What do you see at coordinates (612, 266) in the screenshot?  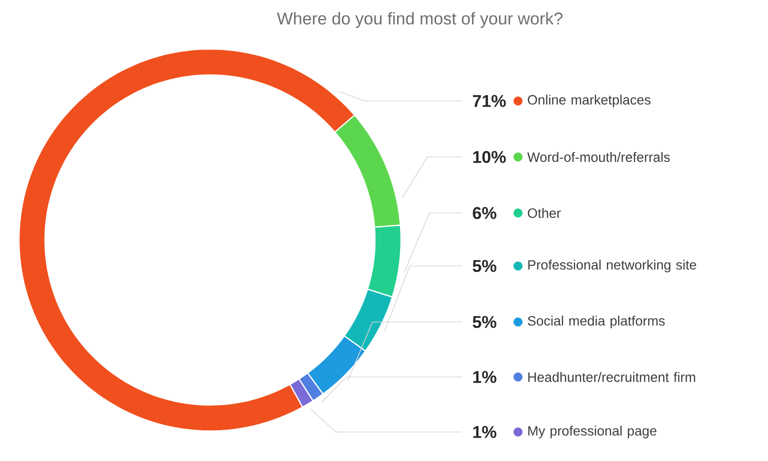 I see `legend-label: Professional networking site` at bounding box center [612, 266].